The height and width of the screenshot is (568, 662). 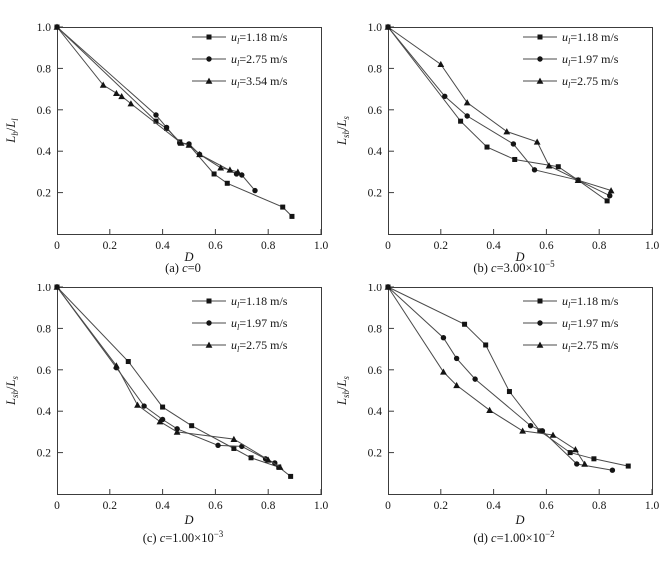 What do you see at coordinates (482, 538) in the screenshot?
I see `caption-prefix: (d)` at bounding box center [482, 538].